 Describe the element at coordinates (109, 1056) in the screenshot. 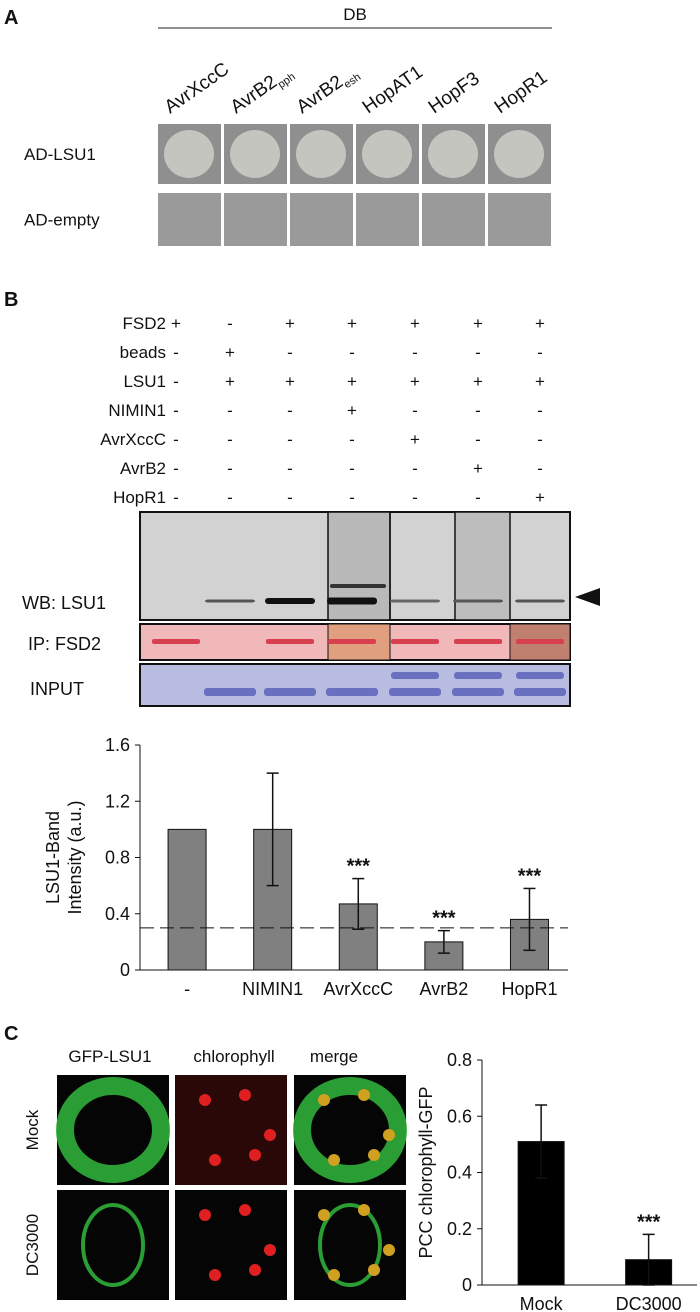

I see `image-column-label: GFP-LSU1` at that location.